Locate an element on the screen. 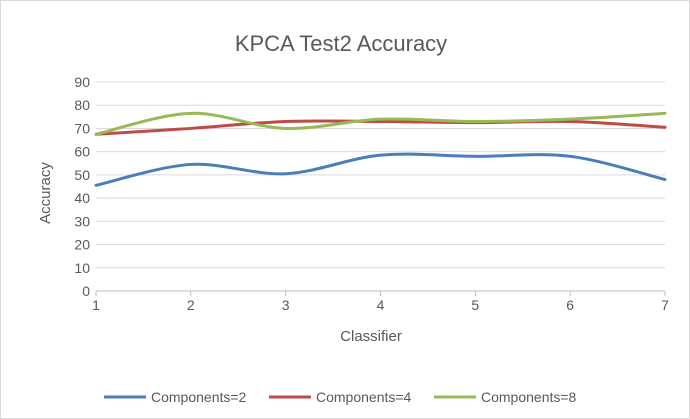  y-axis-label: Accuracy is located at coordinates (45, 193).